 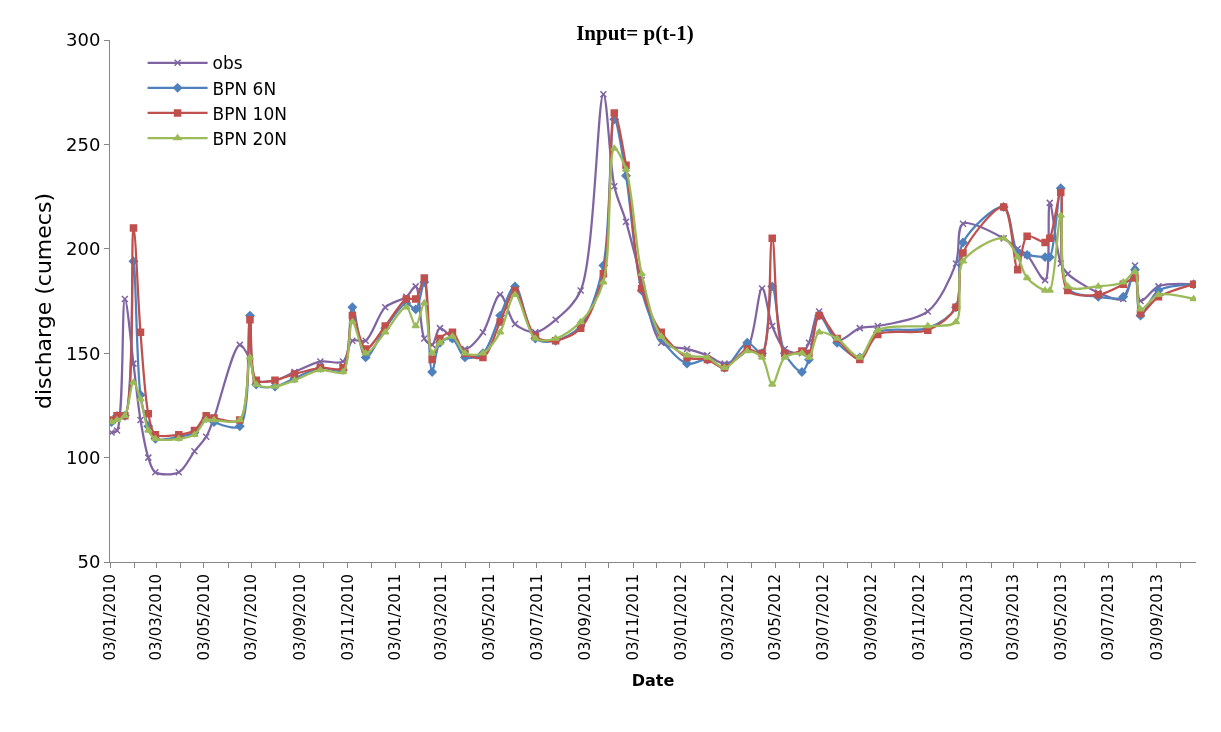 I want to click on y-tick-label: 50, so click(x=89, y=562).